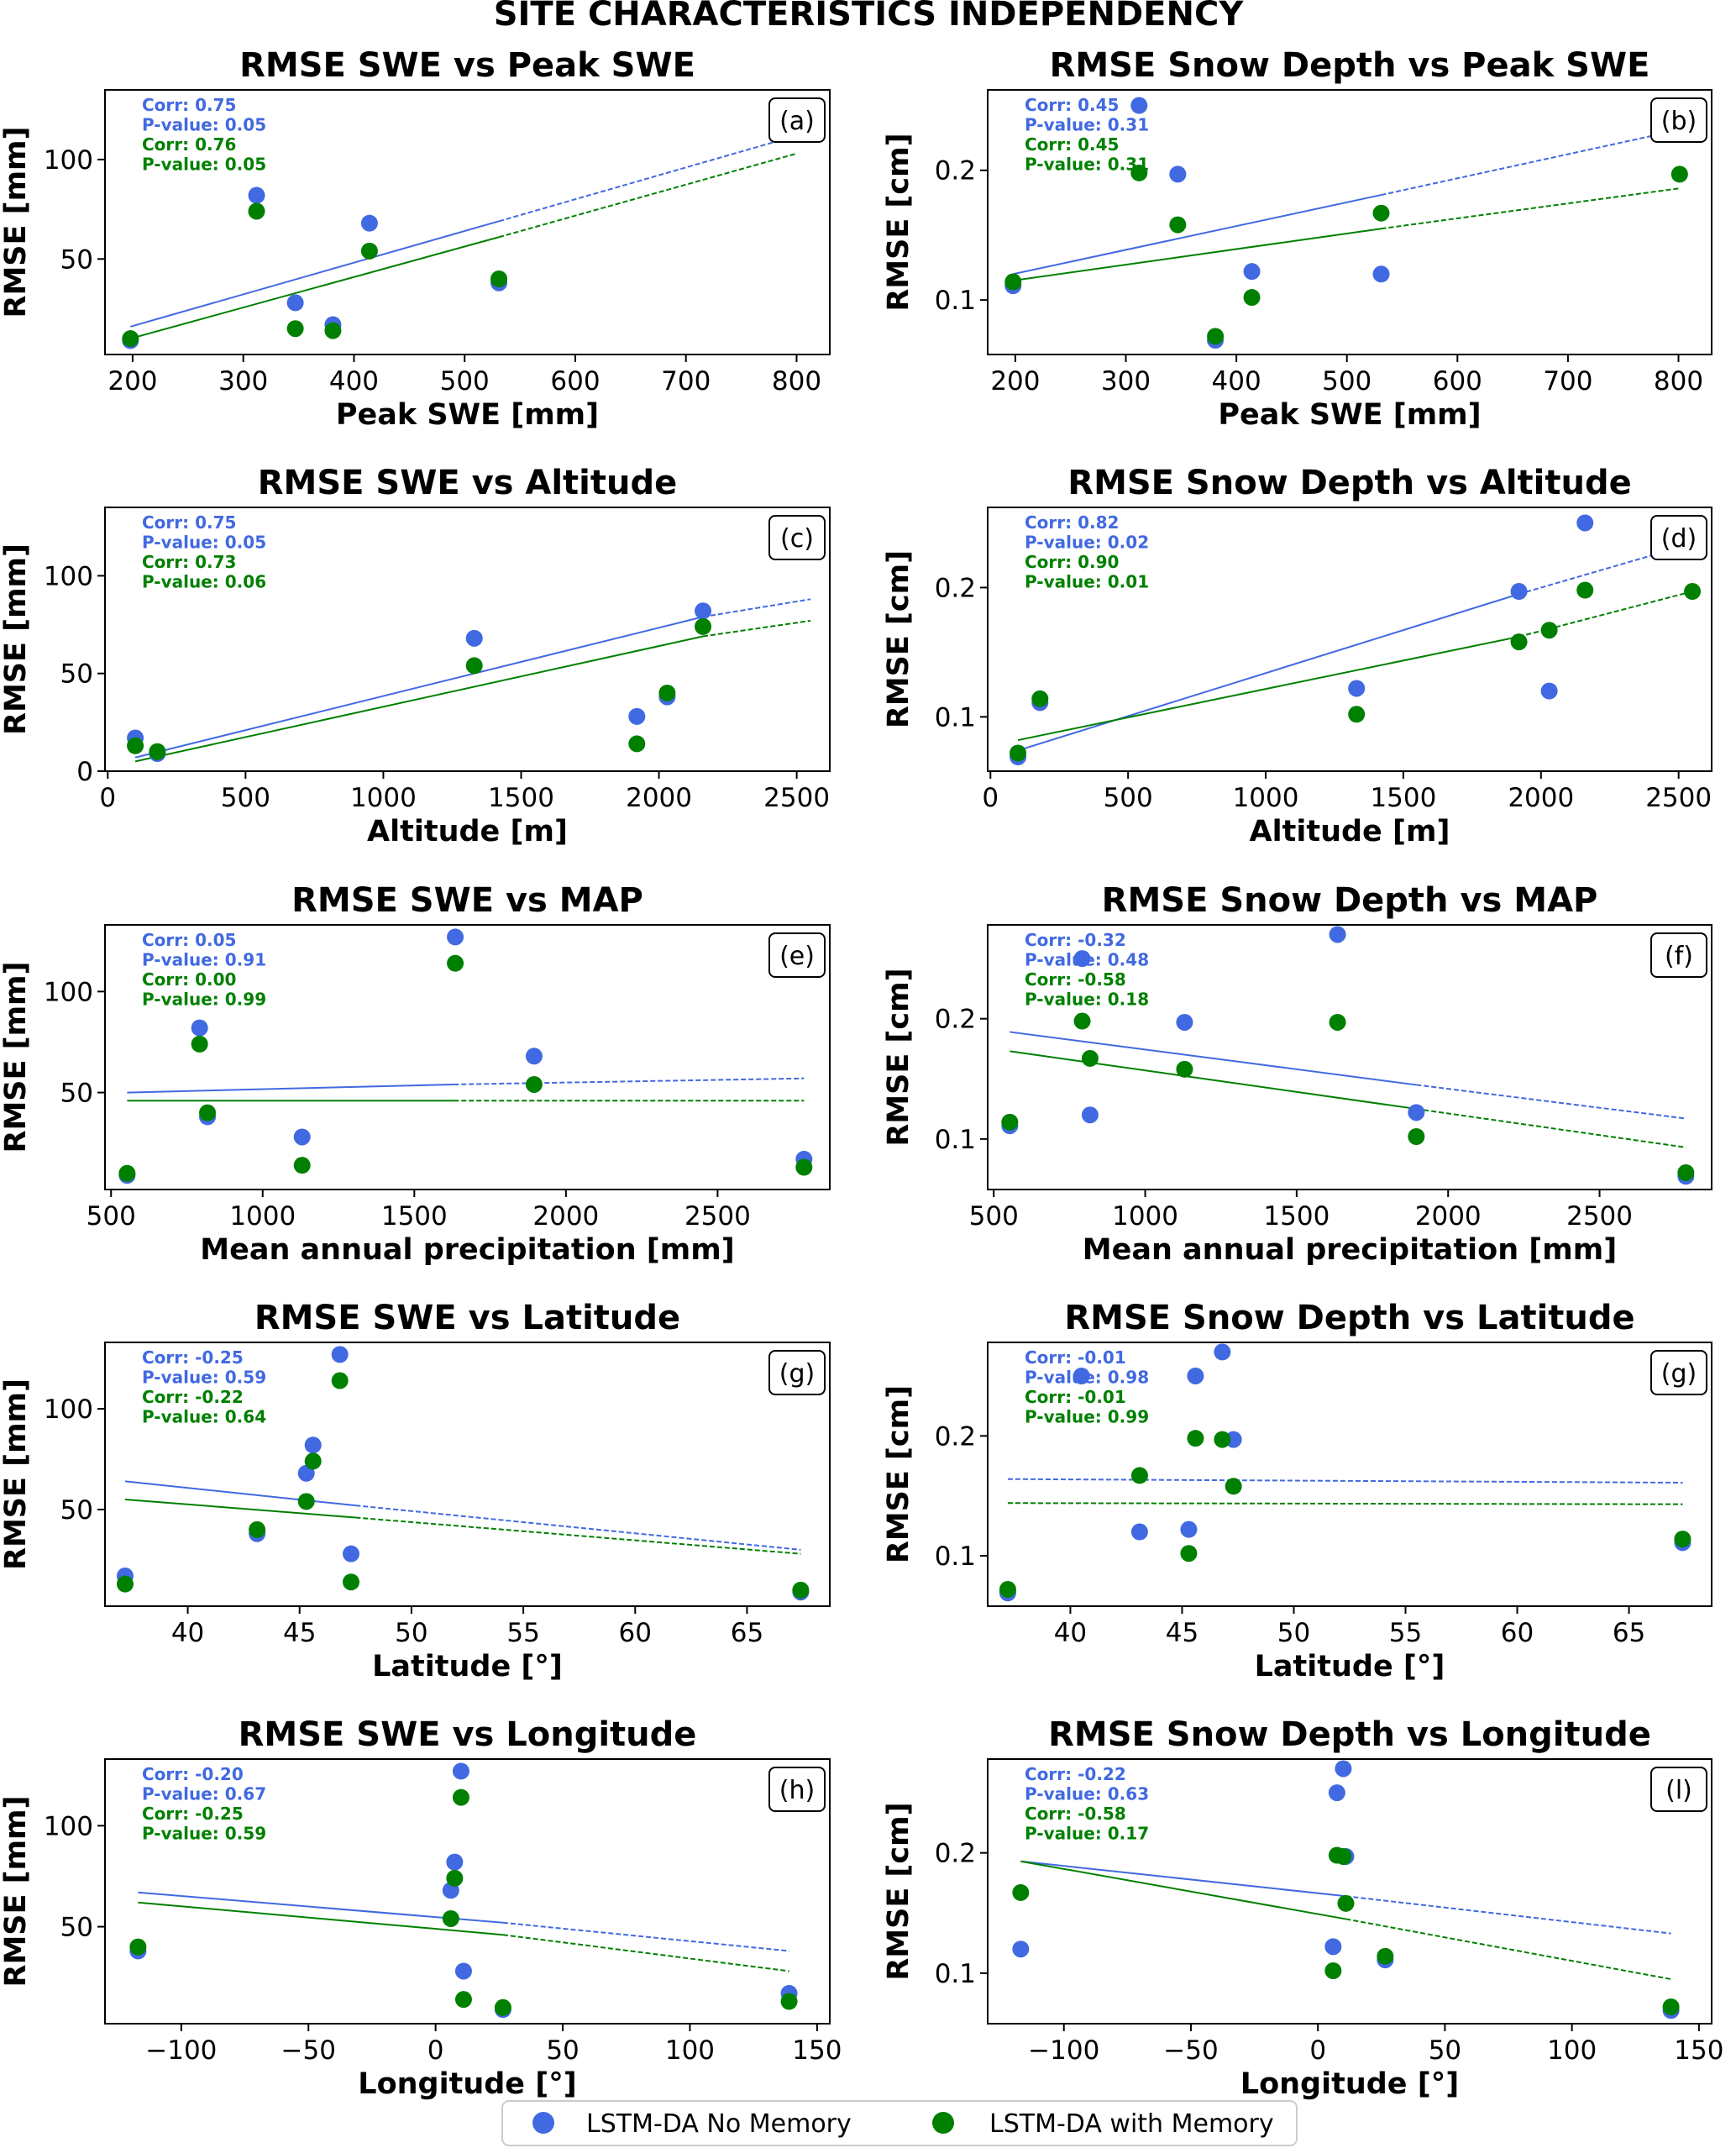  Describe the element at coordinates (1182, 1633) in the screenshot. I see `x-tick-label: 45` at that location.